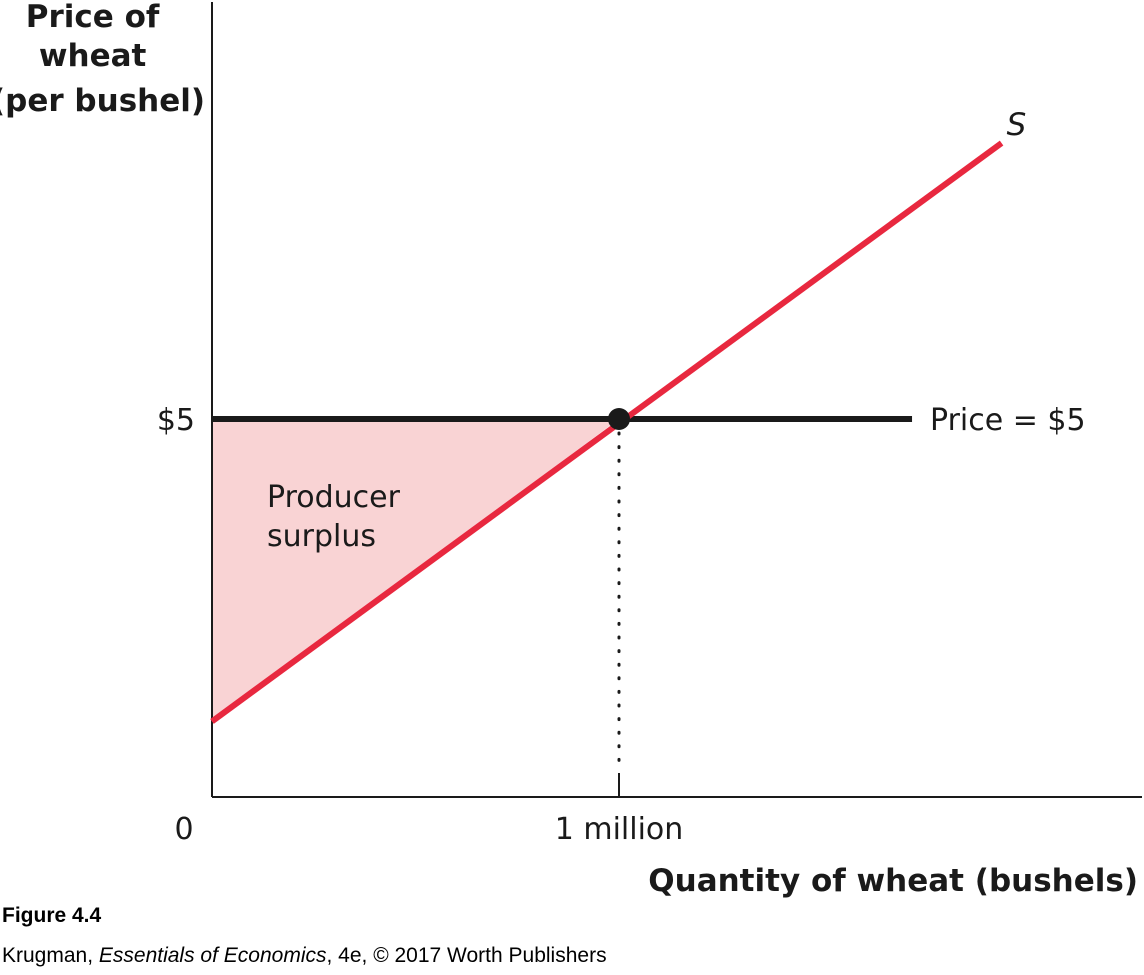  Describe the element at coordinates (50, 955) in the screenshot. I see `credit-author: Krugman,` at that location.